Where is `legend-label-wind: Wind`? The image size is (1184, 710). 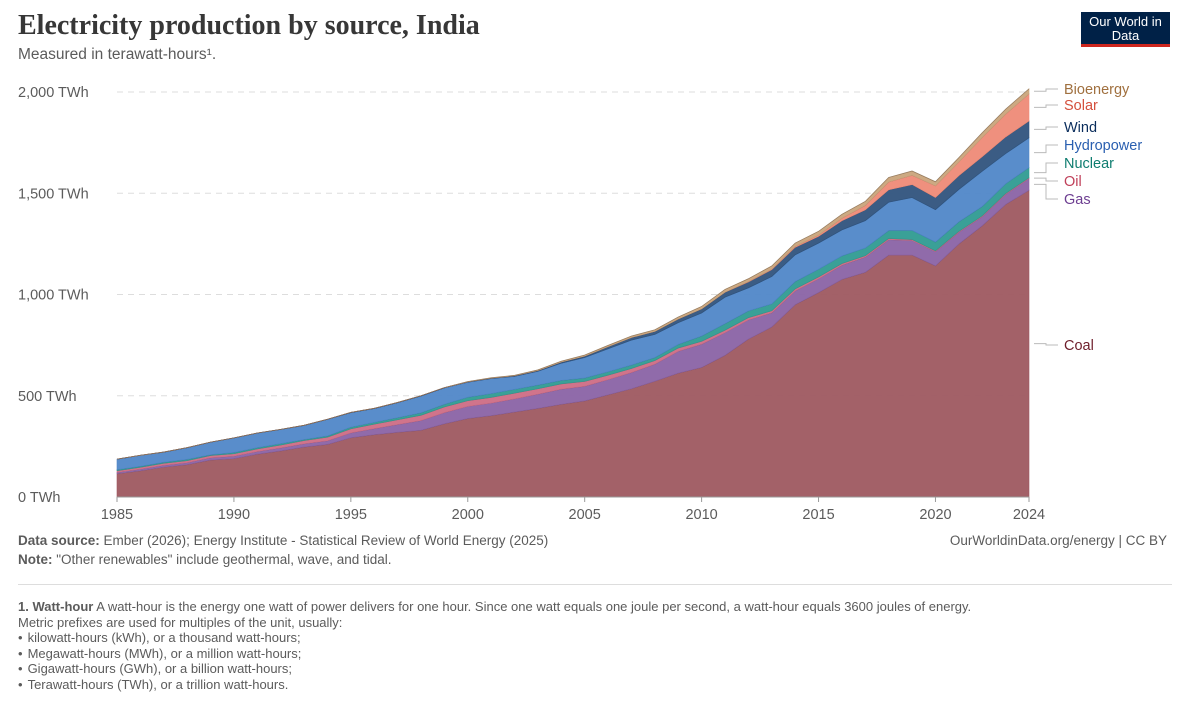
legend-label-wind: Wind is located at coordinates (1080, 128).